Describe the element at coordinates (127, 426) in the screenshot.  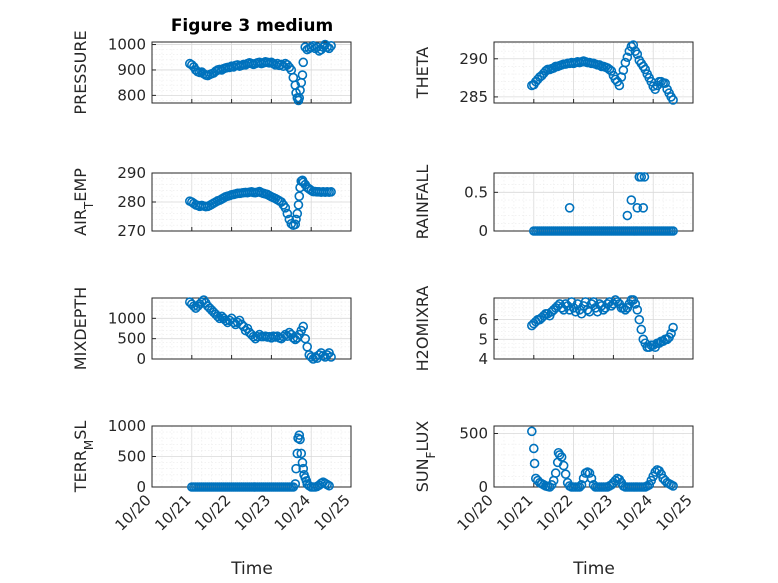
I see `y-tick-label: 1000` at that location.